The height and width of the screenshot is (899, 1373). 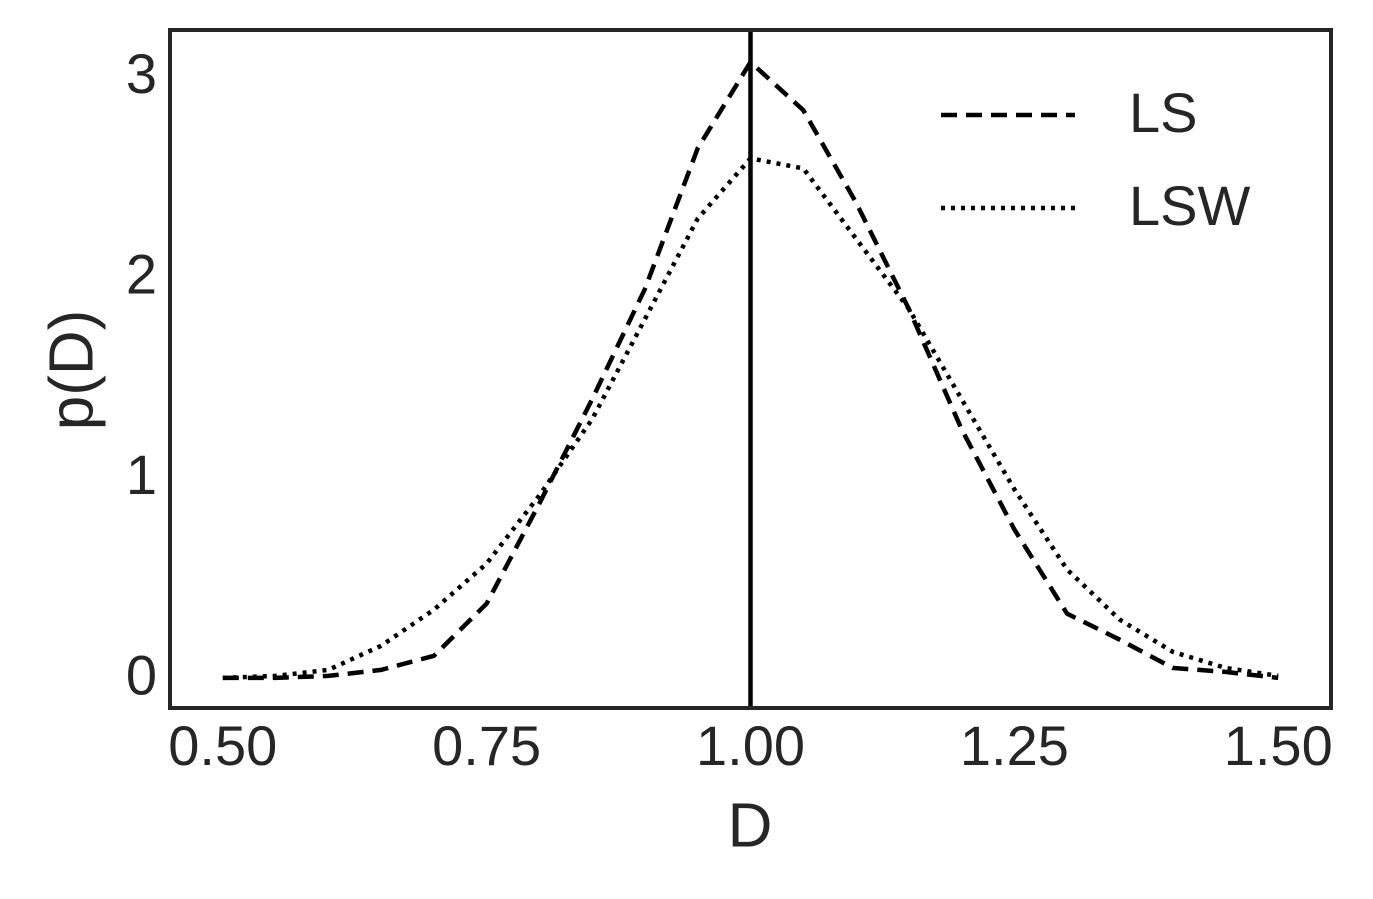 What do you see at coordinates (750, 825) in the screenshot?
I see `x-axis-label: D` at bounding box center [750, 825].